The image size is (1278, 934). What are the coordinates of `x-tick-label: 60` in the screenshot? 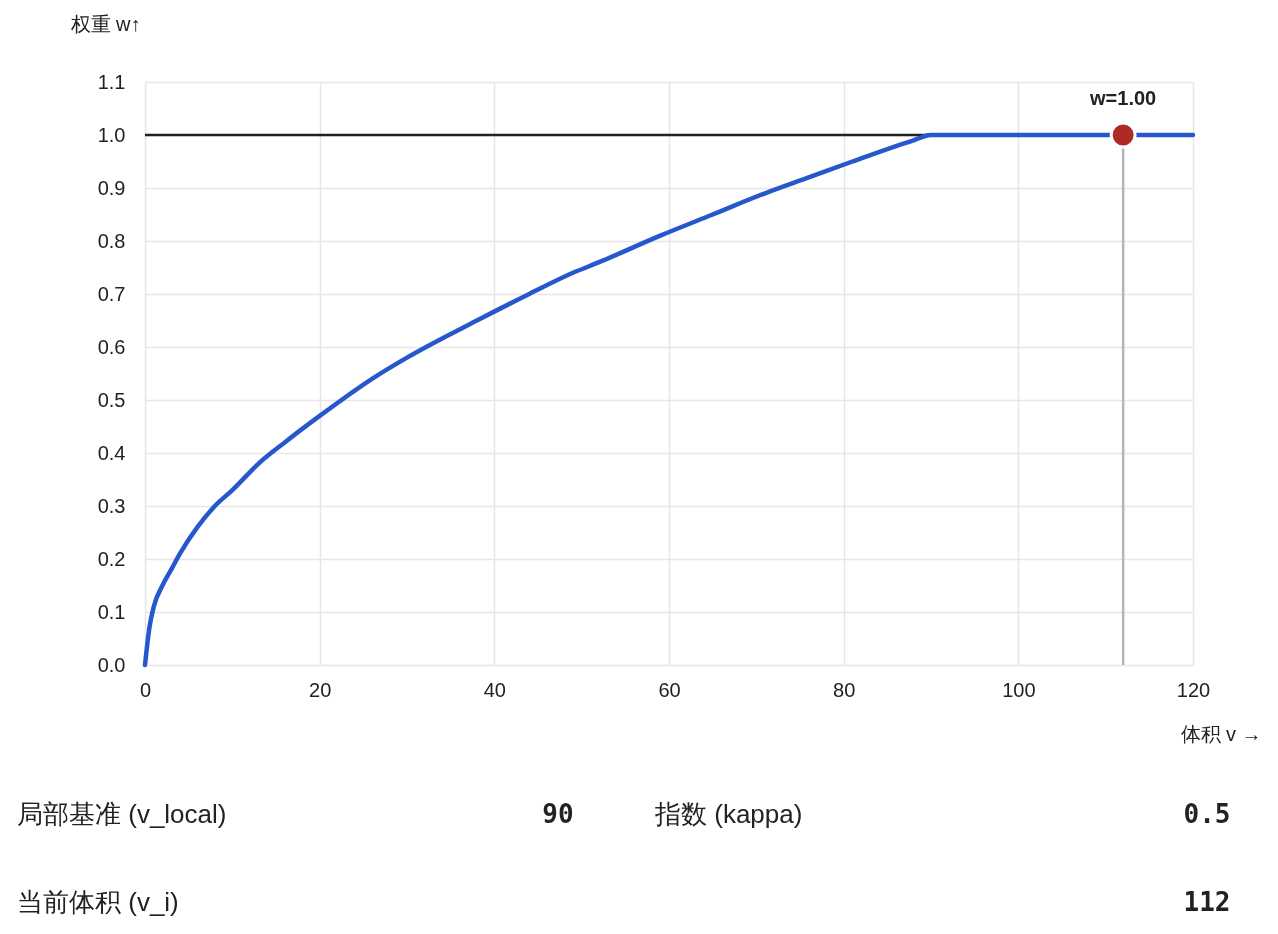 It's located at (669, 689).